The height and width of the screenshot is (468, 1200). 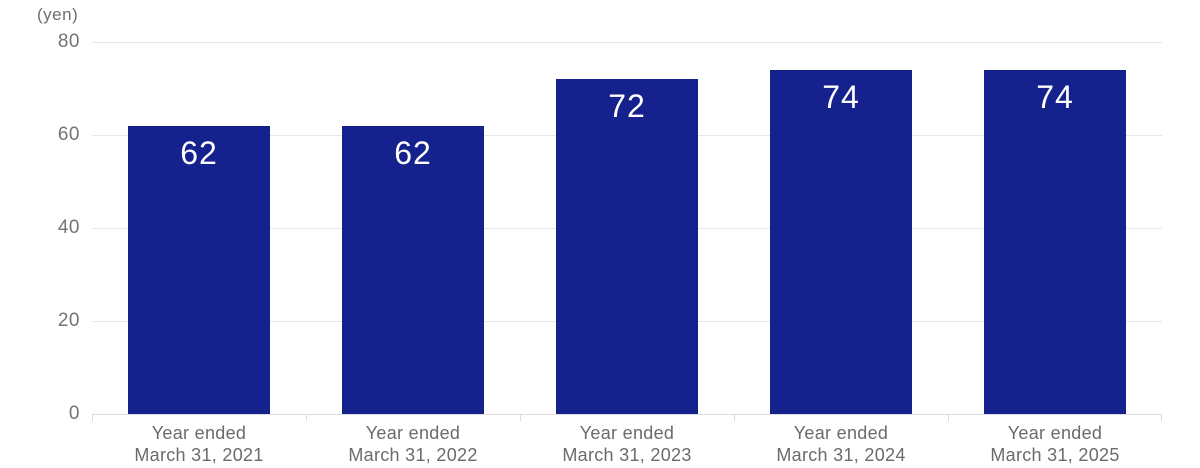 What do you see at coordinates (68, 320) in the screenshot?
I see `y-tick-label: 20` at bounding box center [68, 320].